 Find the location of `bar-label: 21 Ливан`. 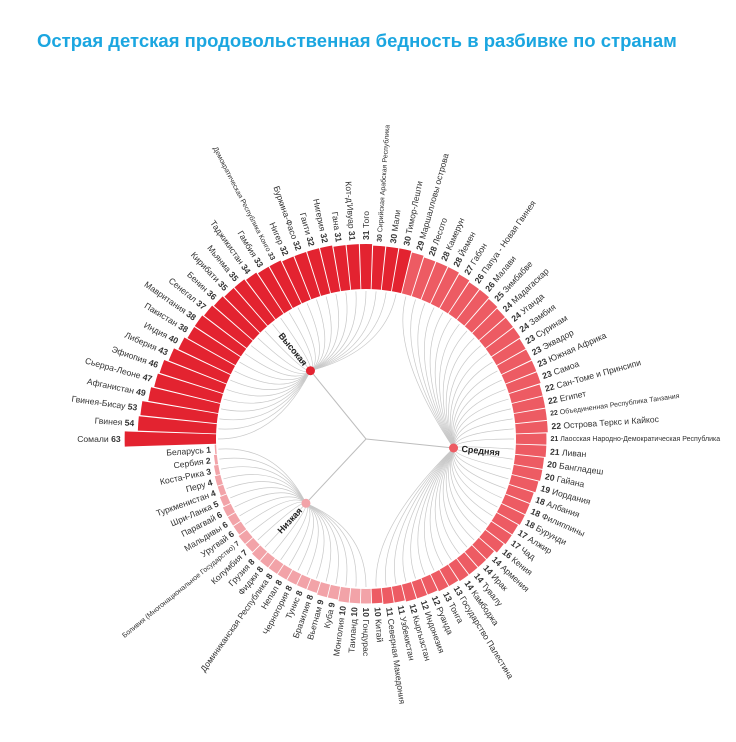

bar-label: 21 Ливан is located at coordinates (568, 453).